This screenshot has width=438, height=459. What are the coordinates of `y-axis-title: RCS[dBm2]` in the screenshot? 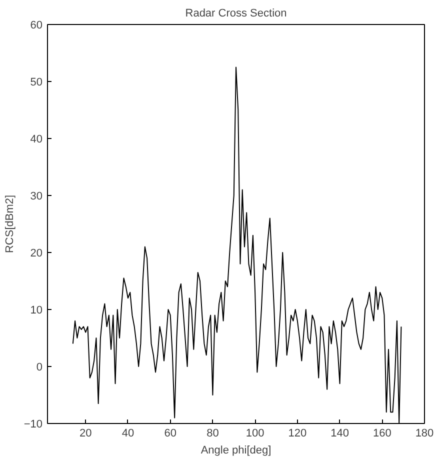 It's located at (10, 224).